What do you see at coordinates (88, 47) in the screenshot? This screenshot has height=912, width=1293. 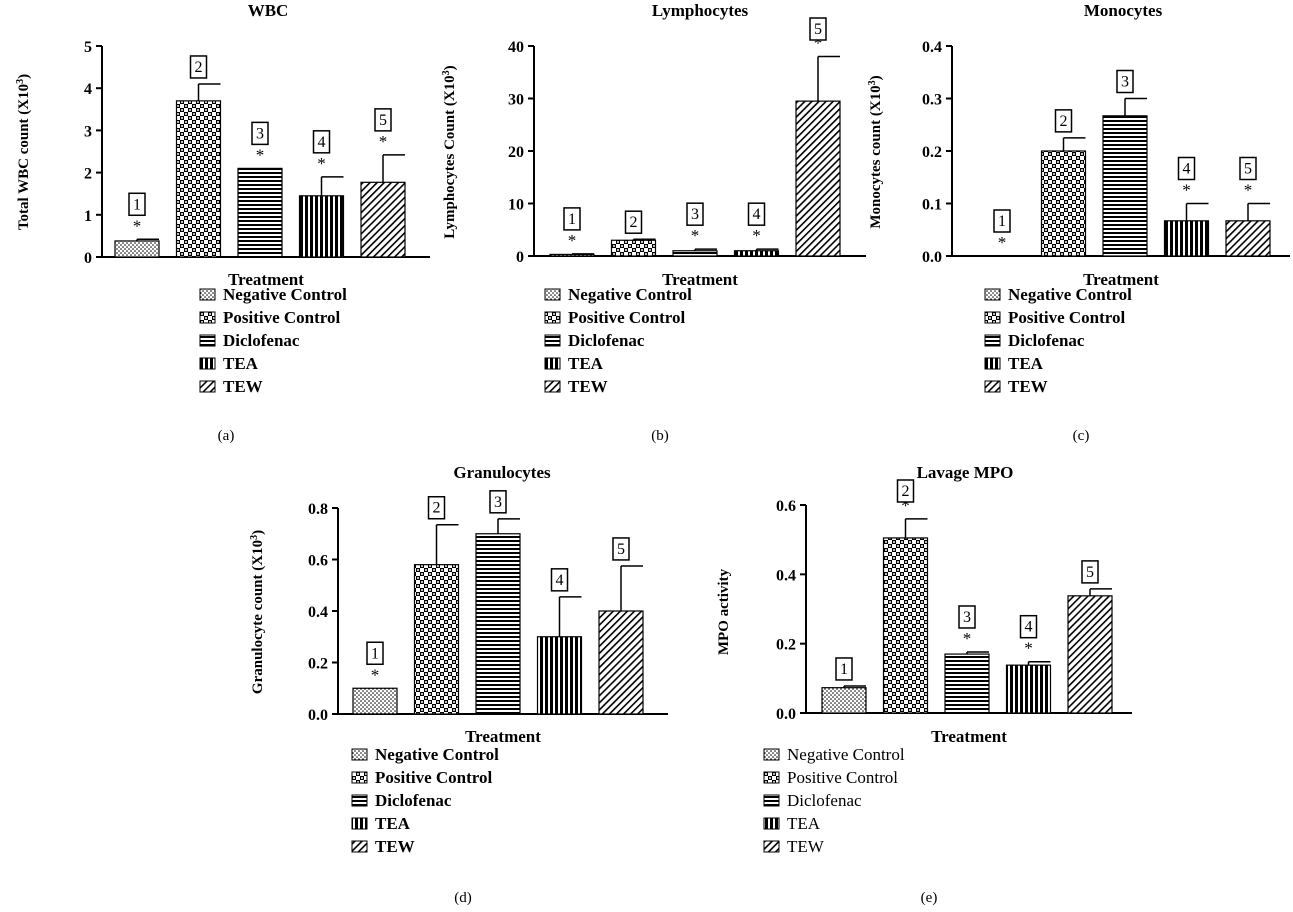 I see `y-tick-label: 5` at bounding box center [88, 47].